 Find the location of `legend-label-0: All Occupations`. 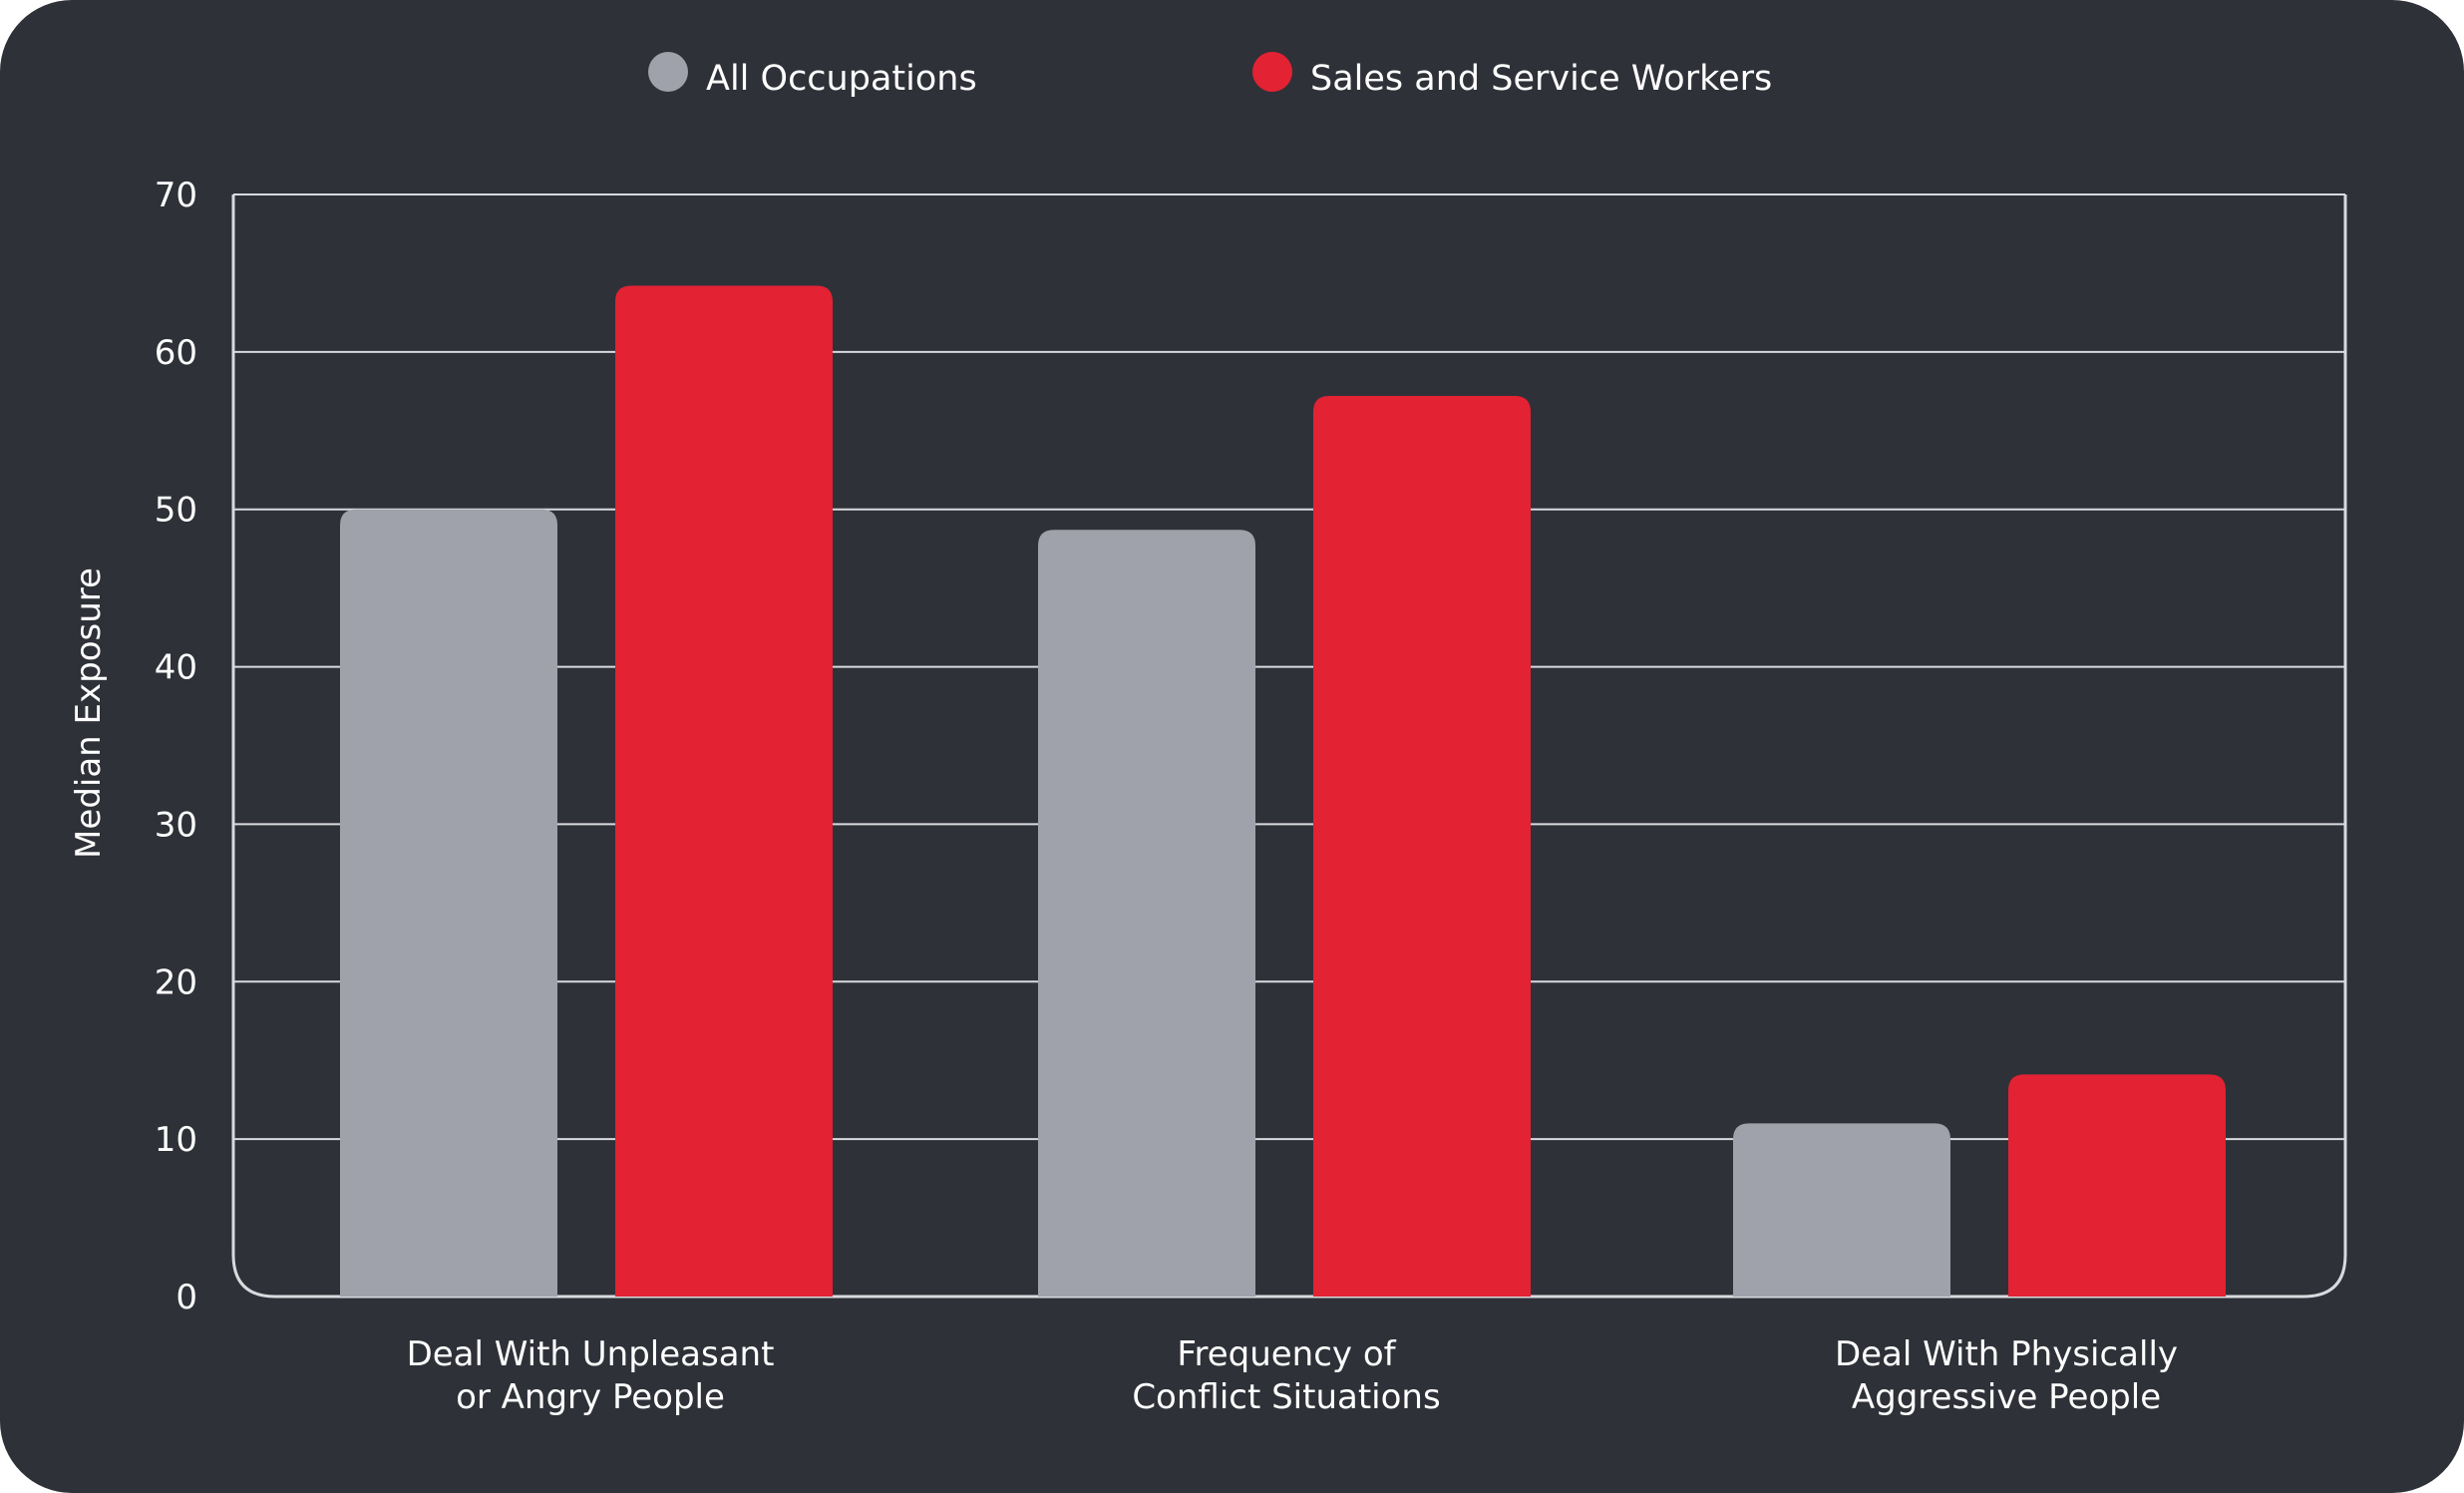

legend-label-0: All Occupations is located at coordinates (842, 79).